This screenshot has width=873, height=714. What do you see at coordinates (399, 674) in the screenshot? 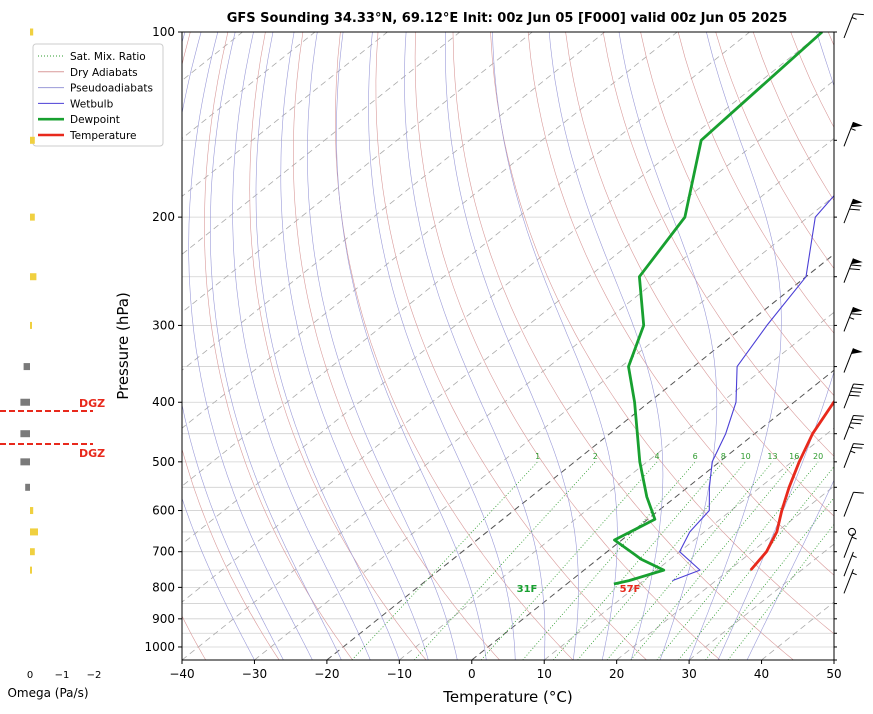
I see `x-tick-label: −10` at bounding box center [399, 674].